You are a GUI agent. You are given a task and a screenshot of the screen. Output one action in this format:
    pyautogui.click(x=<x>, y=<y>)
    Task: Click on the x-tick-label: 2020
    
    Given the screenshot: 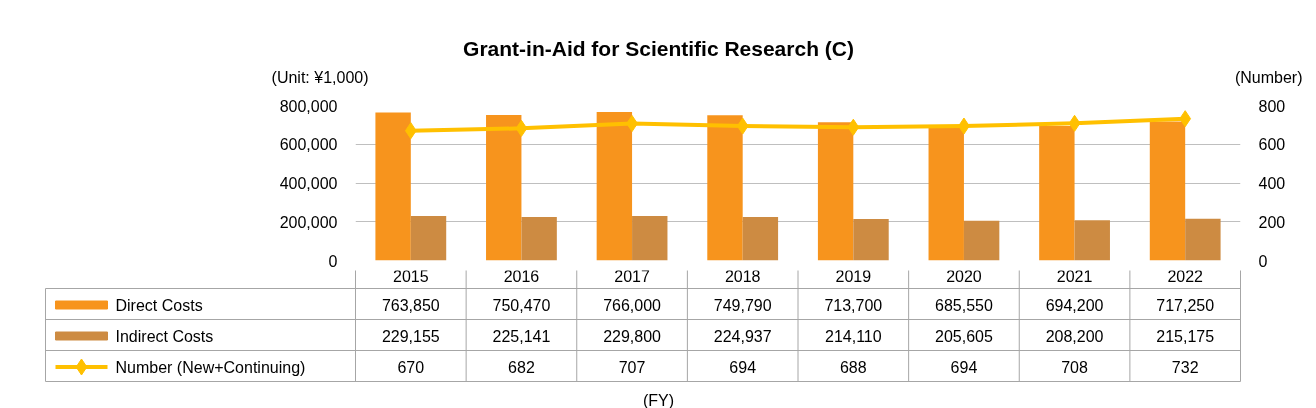 What is the action you would take?
    pyautogui.click(x=964, y=276)
    